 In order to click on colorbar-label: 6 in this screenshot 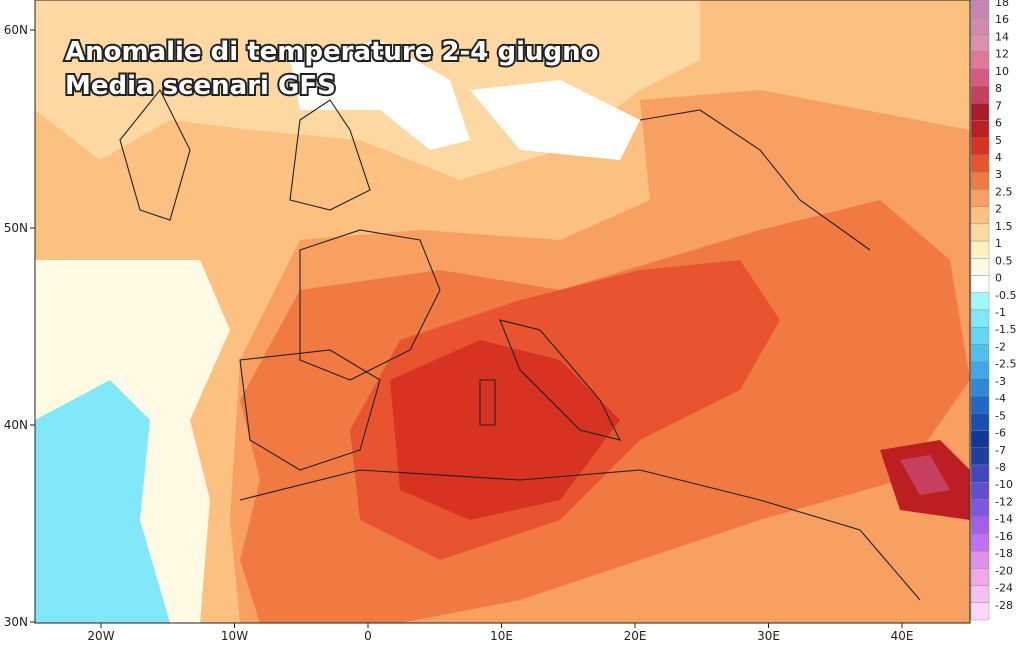, I will do `click(998, 123)`.